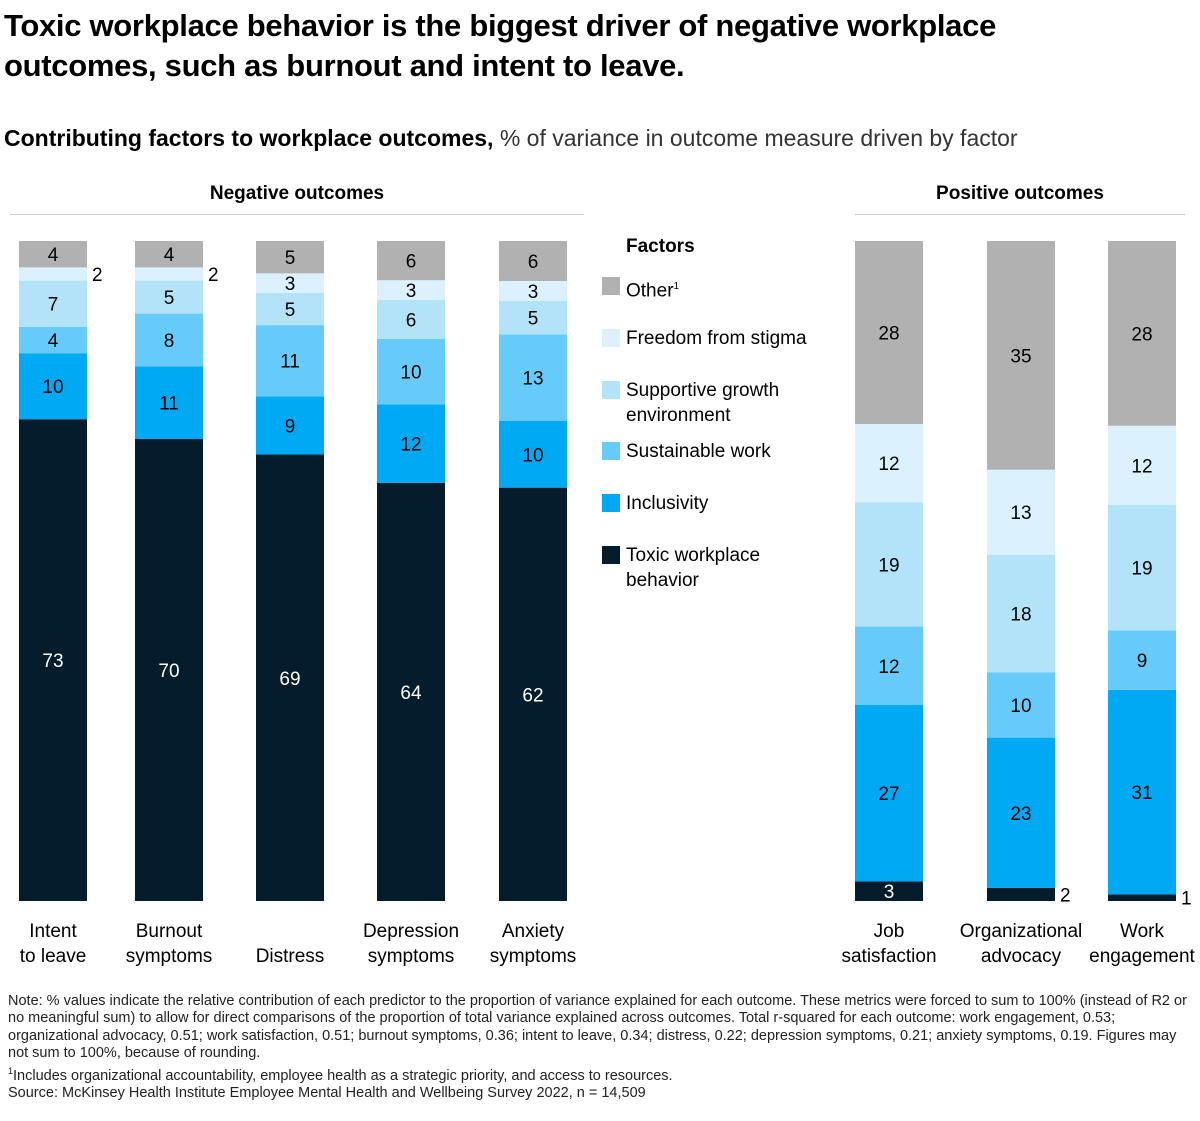 The width and height of the screenshot is (1200, 1121). Describe the element at coordinates (297, 193) in the screenshot. I see `group-label-negative: Negative outcomes` at that location.